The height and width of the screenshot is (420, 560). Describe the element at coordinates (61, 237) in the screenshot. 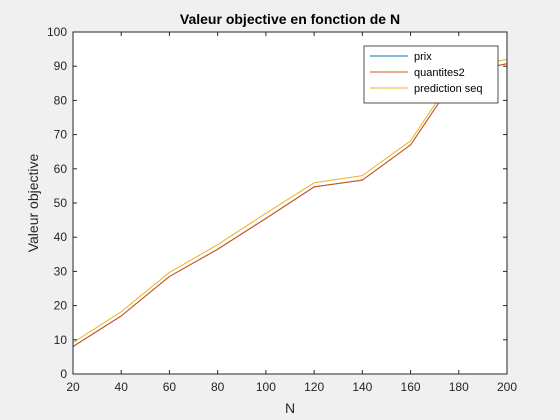

I see `y-tick-label: 40` at that location.